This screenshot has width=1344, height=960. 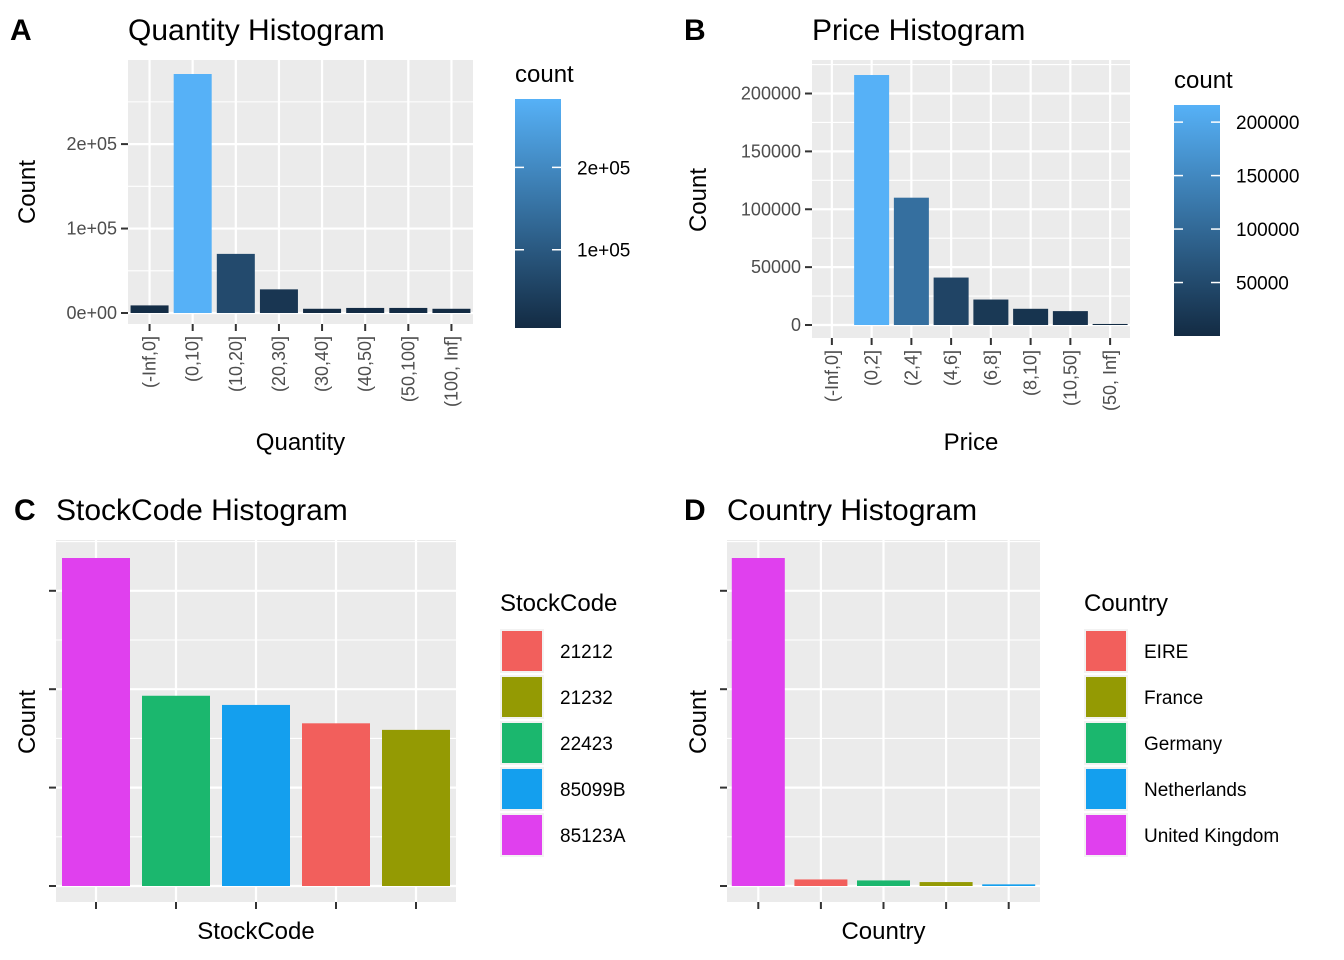 I want to click on x-tick-label: (50, Inf], so click(x=1110, y=380).